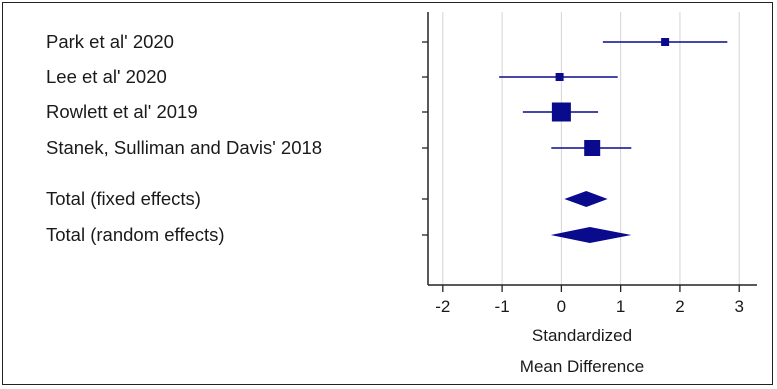  What do you see at coordinates (582, 335) in the screenshot?
I see `x-axis-title-line-1: Standardized` at bounding box center [582, 335].